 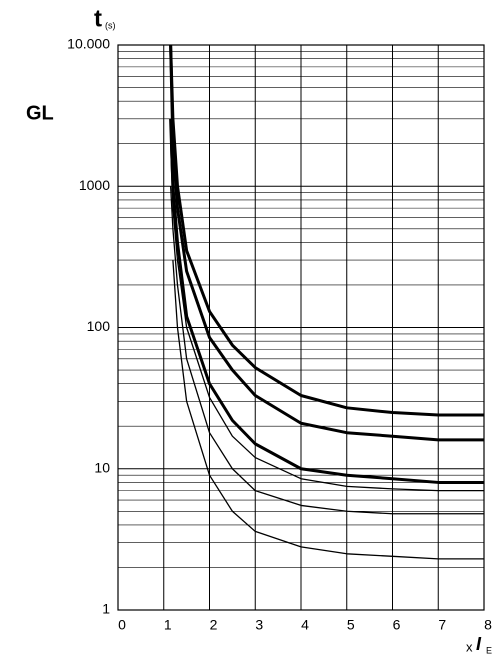 What do you see at coordinates (305, 625) in the screenshot?
I see `x-tick-label: 4` at bounding box center [305, 625].